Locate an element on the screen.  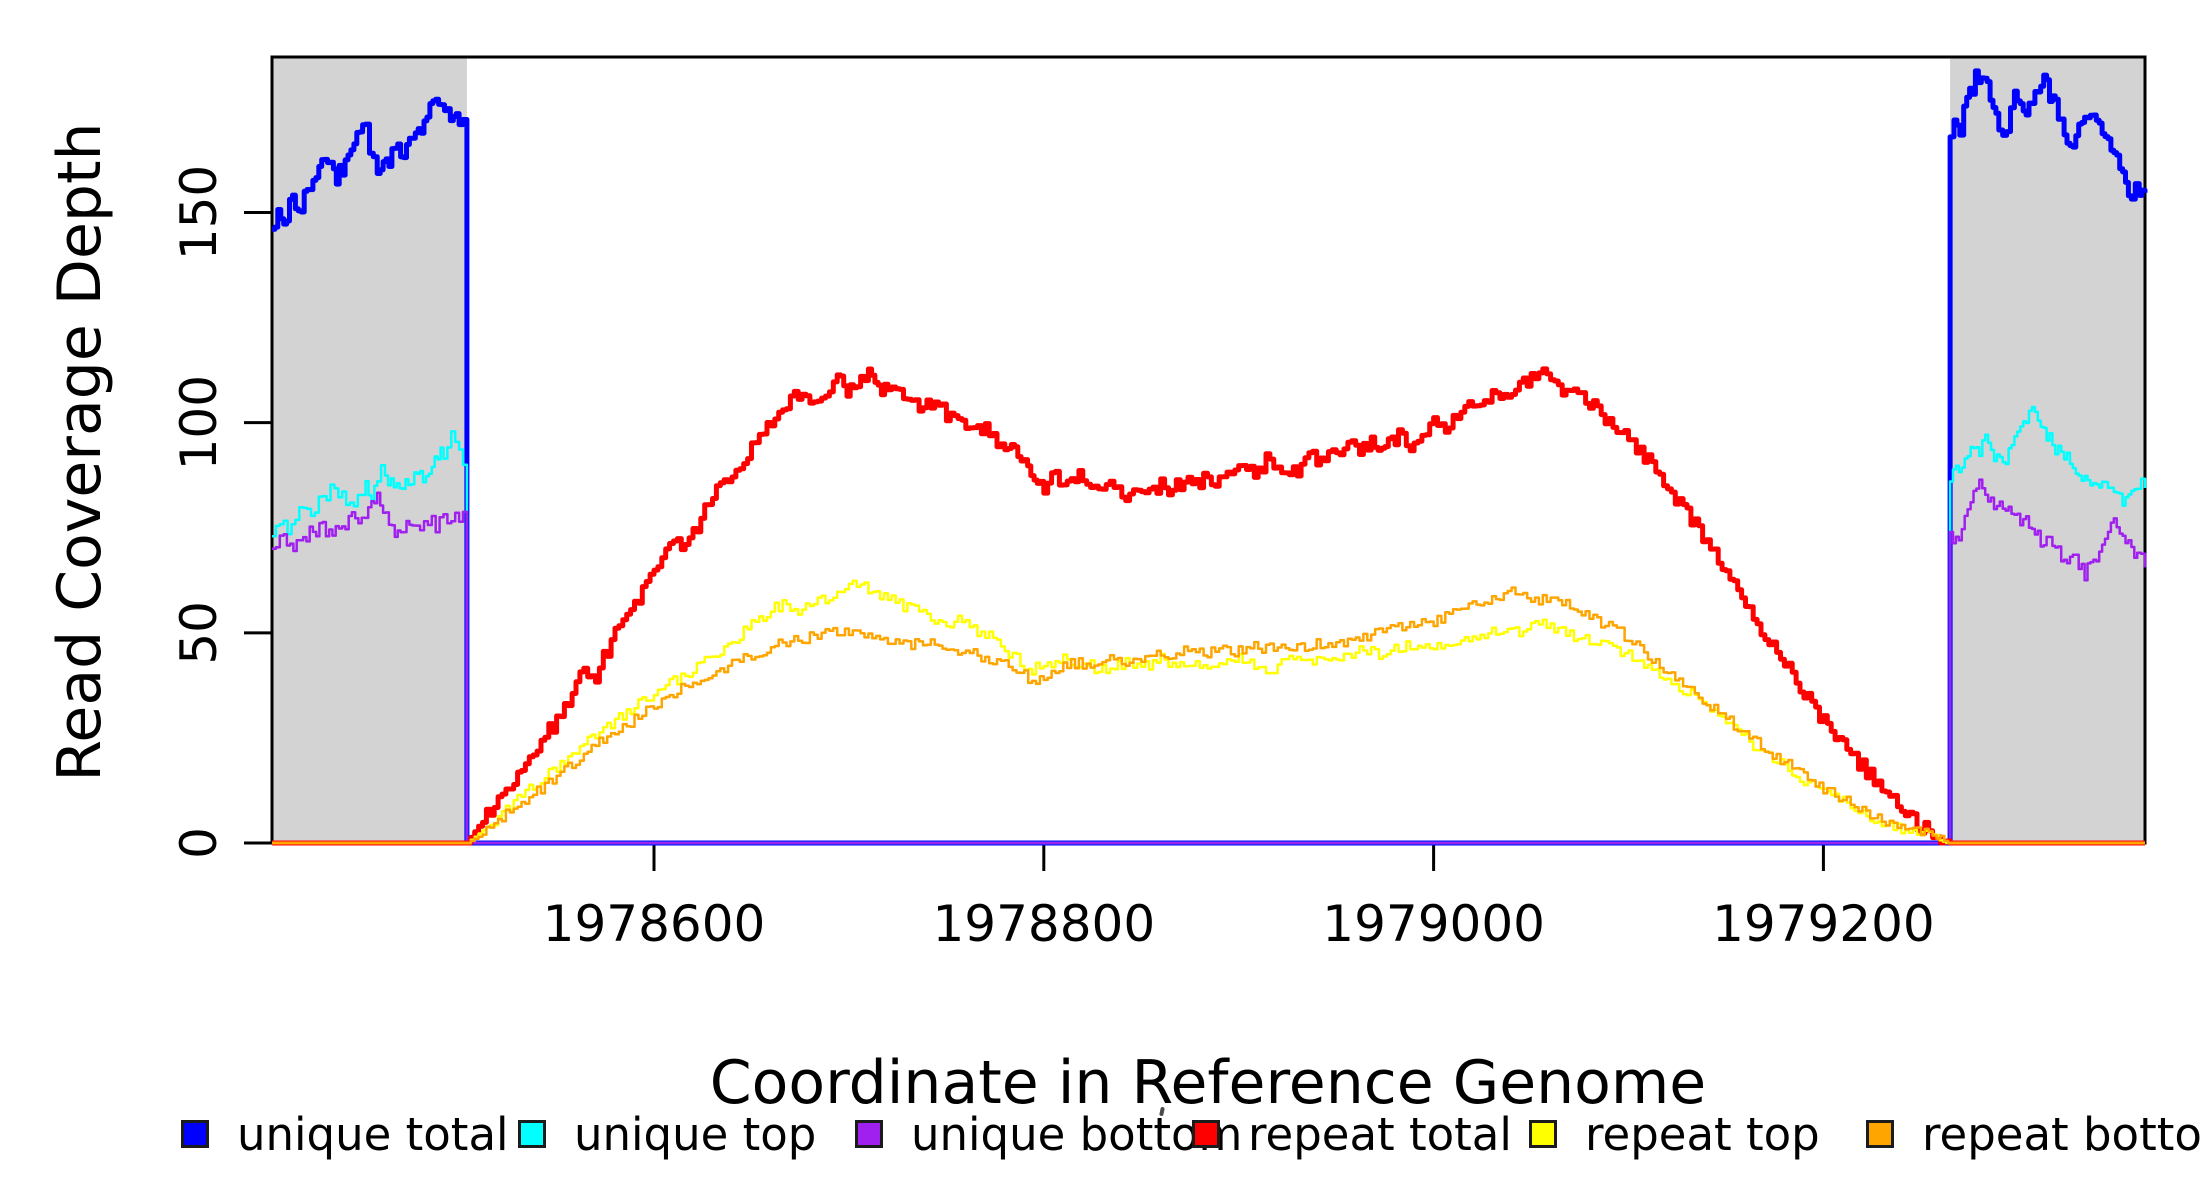
y-tick-label: 150 is located at coordinates (199, 212).